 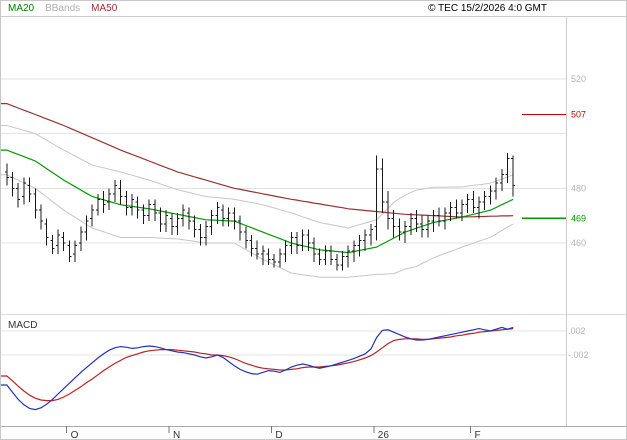 I want to click on svg-text: O, so click(x=75, y=435).